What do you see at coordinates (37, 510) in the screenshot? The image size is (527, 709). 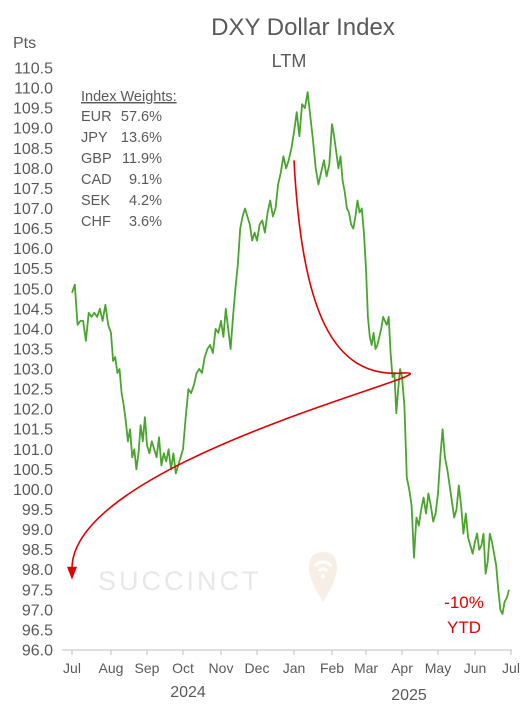 I see `y-tick-label: 99.5` at bounding box center [37, 510].